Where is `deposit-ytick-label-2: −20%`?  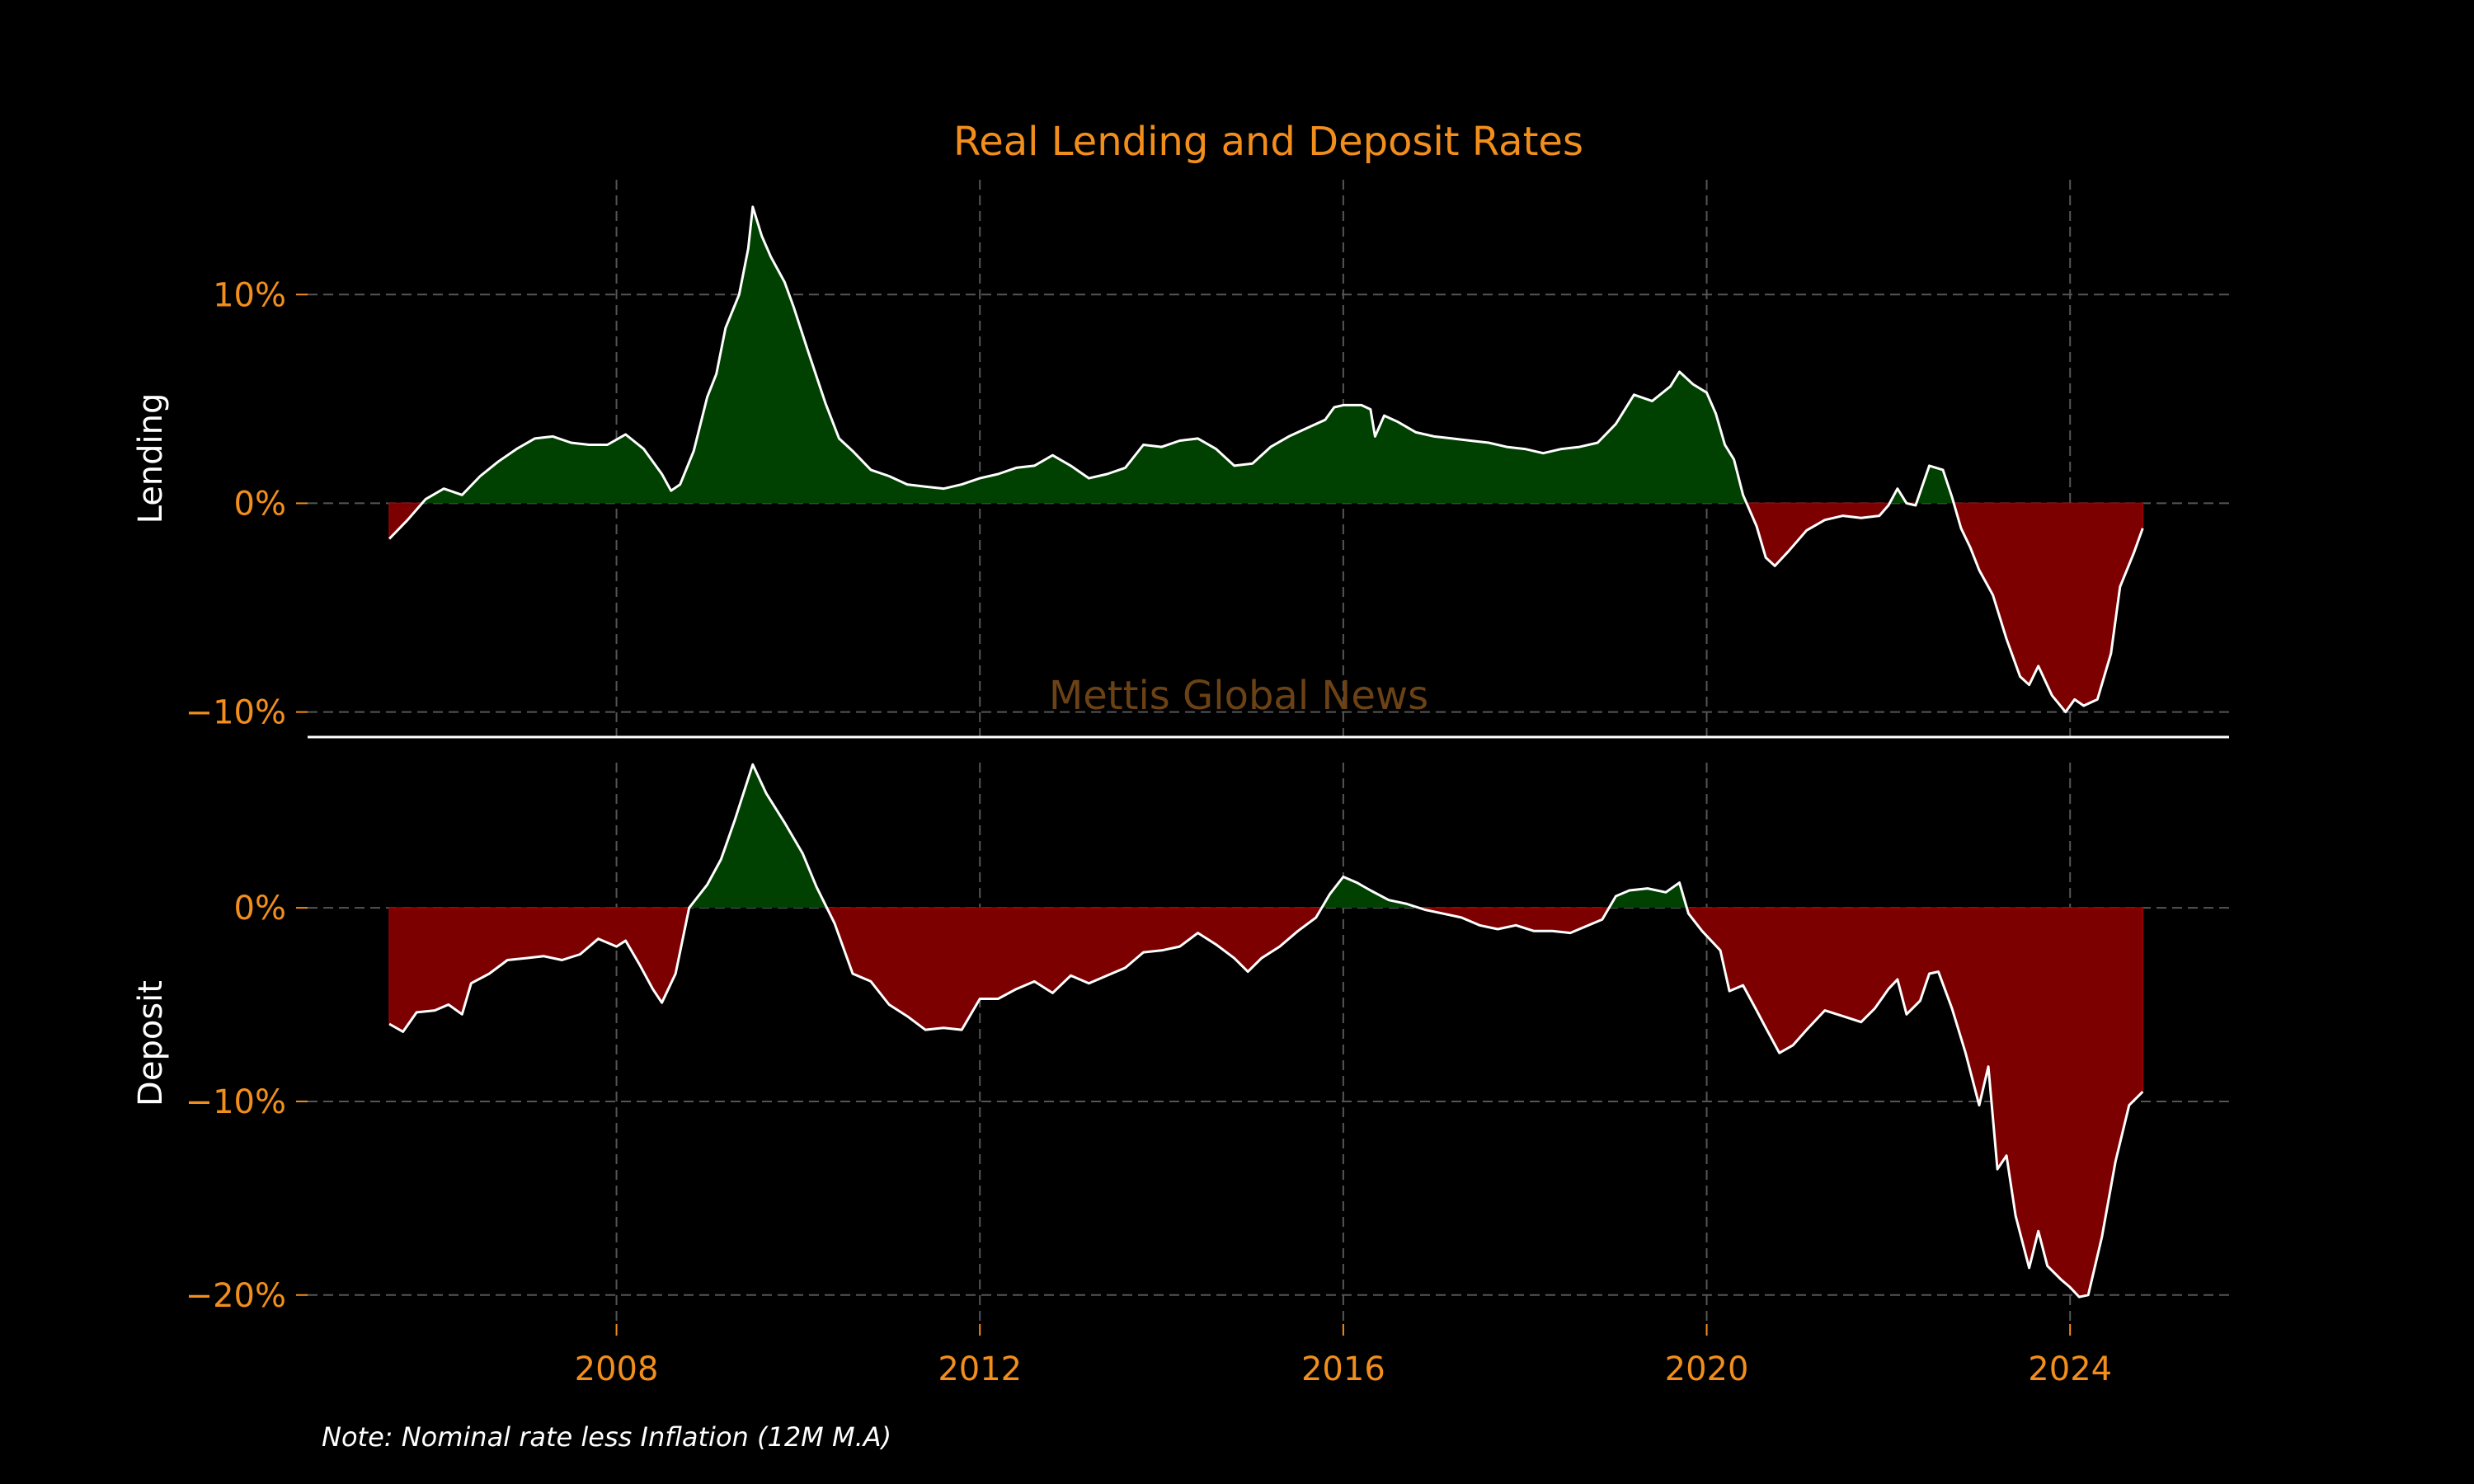
deposit-ytick-label-2: −20% is located at coordinates (236, 1296).